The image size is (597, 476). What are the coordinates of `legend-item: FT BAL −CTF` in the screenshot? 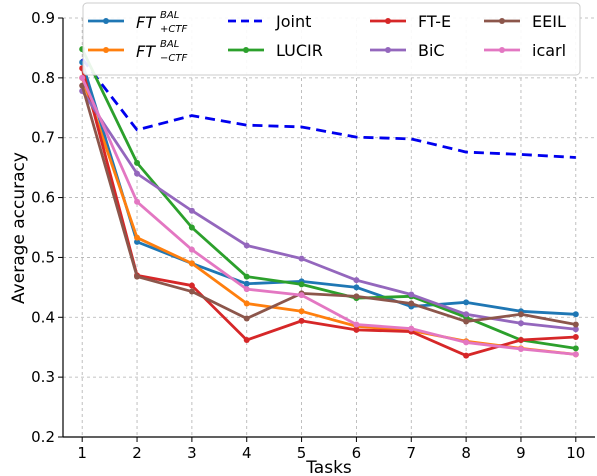 It's located at (137, 51).